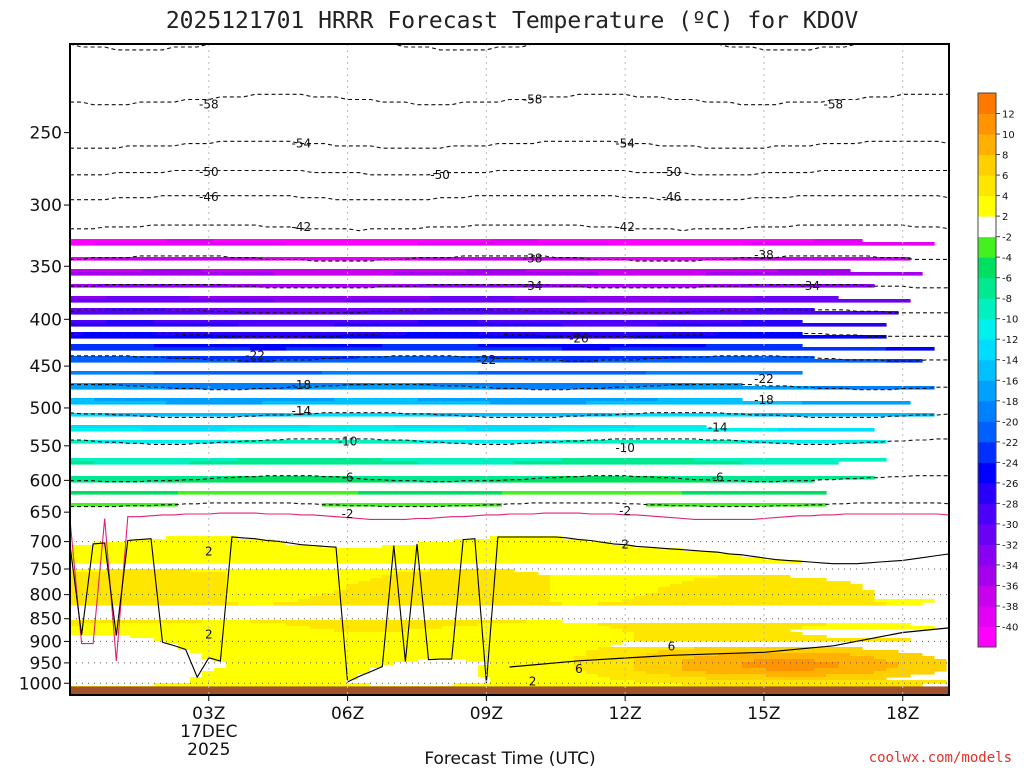  Describe the element at coordinates (1010, 320) in the screenshot. I see `colorbar-label: -10` at that location.